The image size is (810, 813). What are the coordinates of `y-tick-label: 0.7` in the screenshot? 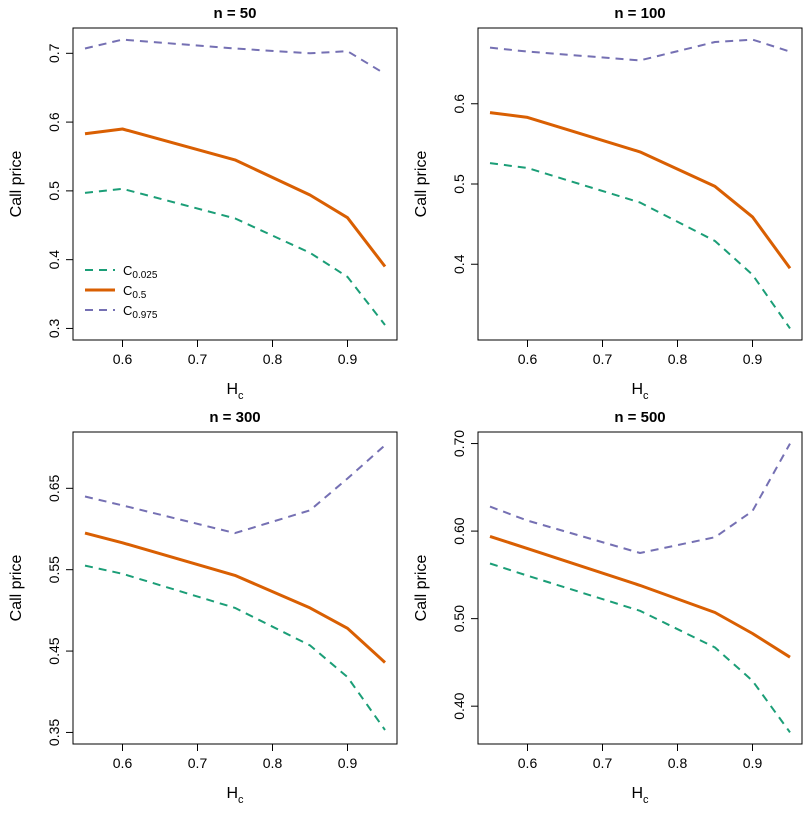 It's located at (54, 53).